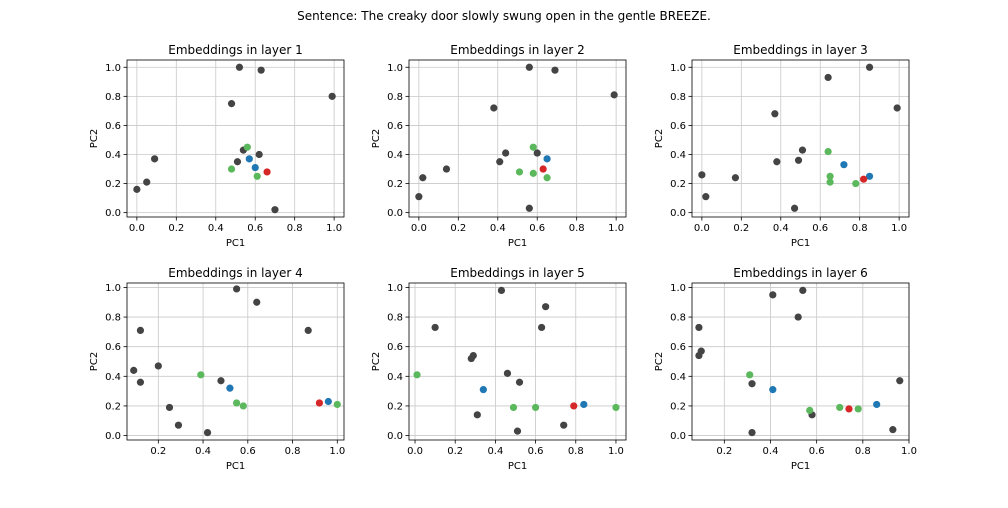 The image size is (1008, 508). What do you see at coordinates (235, 50) in the screenshot?
I see `subplot-title: Embeddings in layer 1` at bounding box center [235, 50].